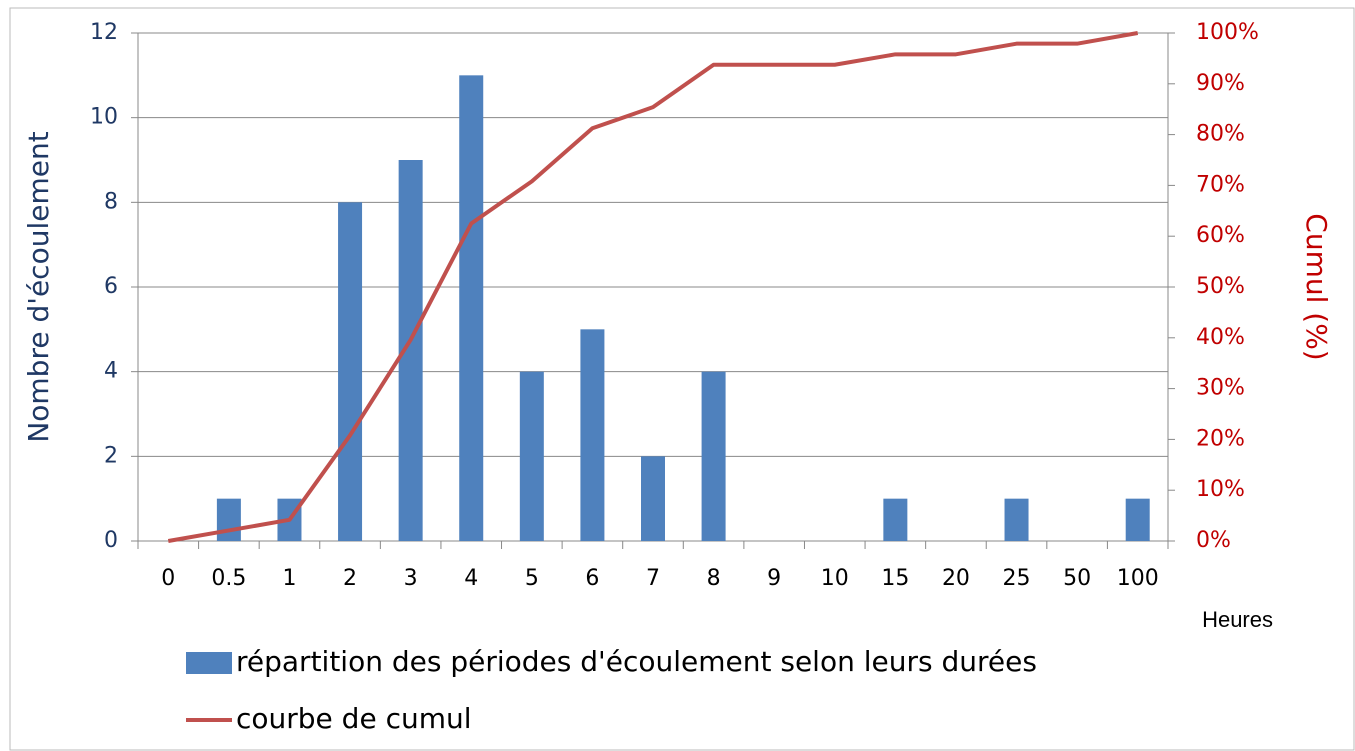 The width and height of the screenshot is (1355, 751). I want to click on y-tick-label: 2, so click(111, 455).